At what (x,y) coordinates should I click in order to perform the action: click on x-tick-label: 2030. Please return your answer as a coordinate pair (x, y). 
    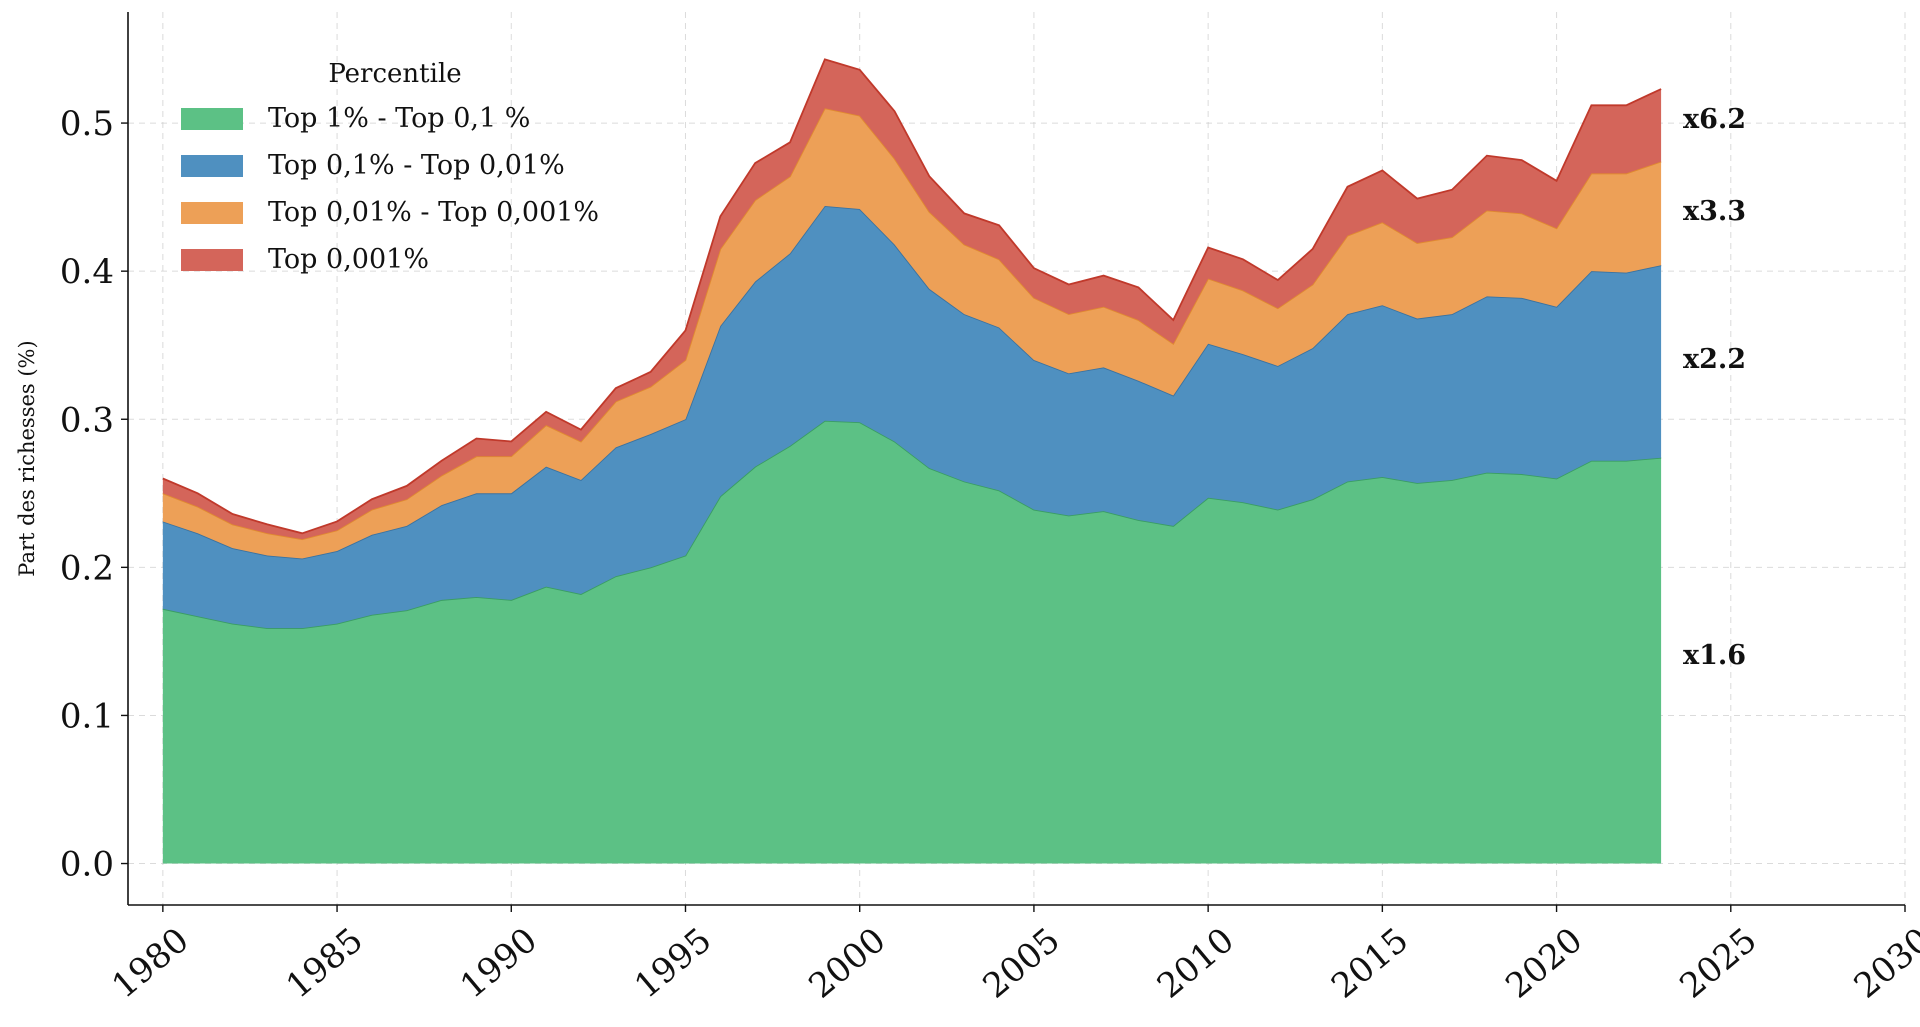
    Looking at the image, I should click on (1883, 963).